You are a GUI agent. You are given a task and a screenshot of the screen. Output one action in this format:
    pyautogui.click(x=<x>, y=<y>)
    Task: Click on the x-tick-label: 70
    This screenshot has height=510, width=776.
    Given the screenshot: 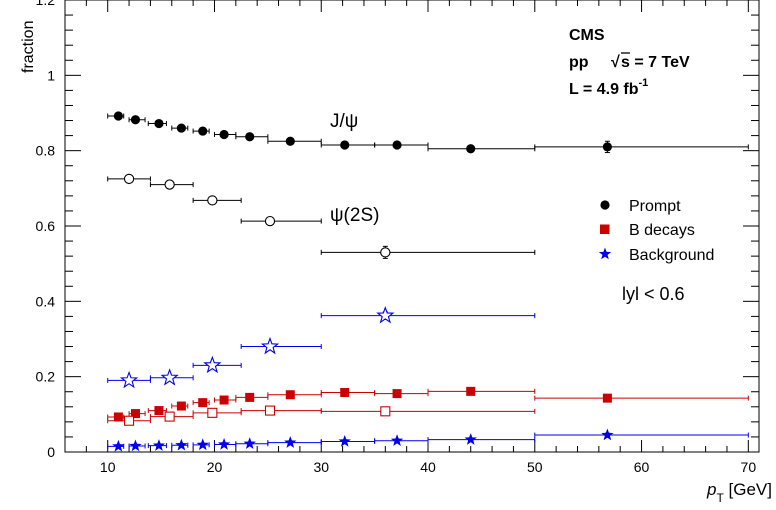 What is the action you would take?
    pyautogui.click(x=749, y=467)
    